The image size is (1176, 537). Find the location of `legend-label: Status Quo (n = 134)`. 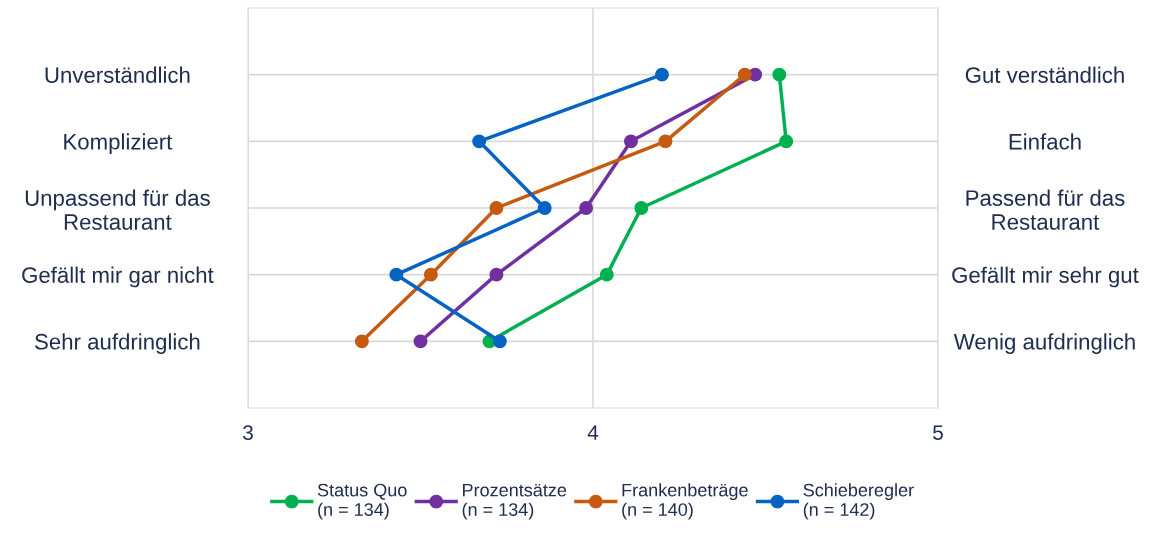

legend-label: Status Quo (n = 134) is located at coordinates (362, 501).